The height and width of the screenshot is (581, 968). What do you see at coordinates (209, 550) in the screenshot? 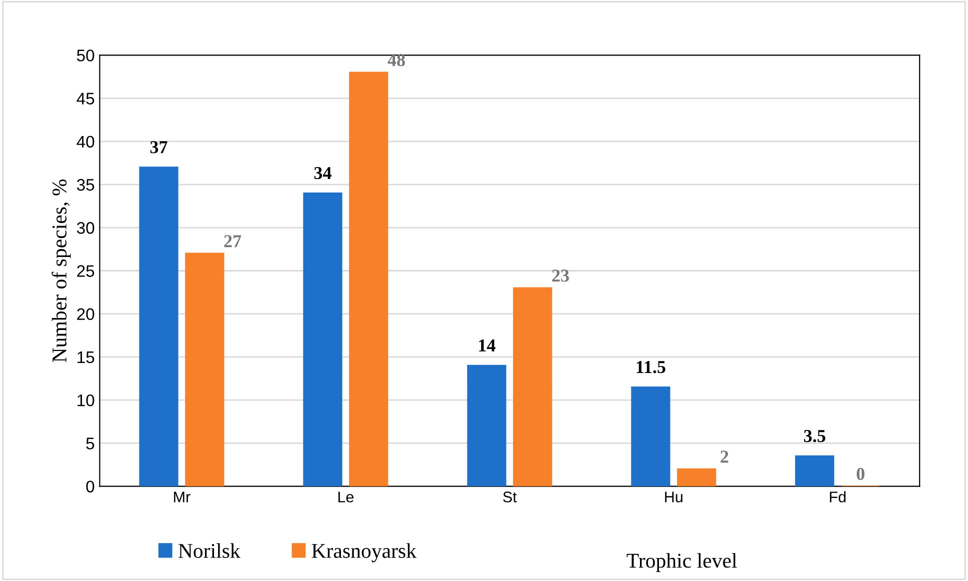
I see `legend-label: Norilsk` at bounding box center [209, 550].